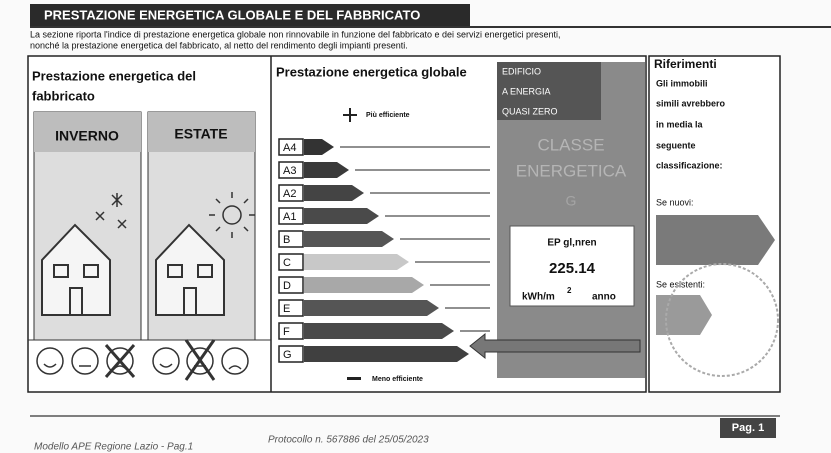 The image size is (831, 453). Describe the element at coordinates (571, 201) in the screenshot. I see `energy-class: G` at that location.